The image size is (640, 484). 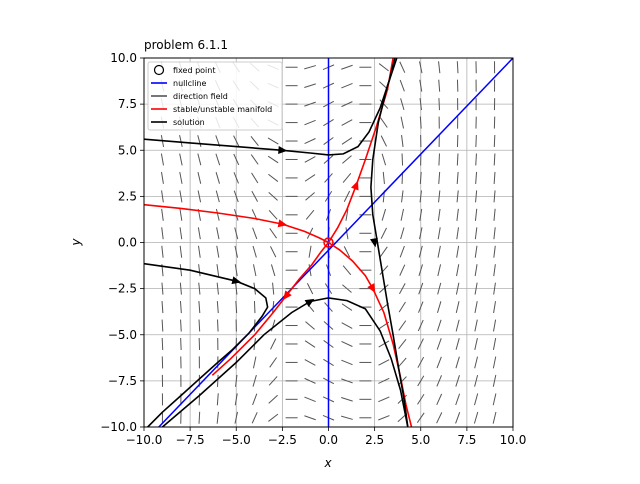 What do you see at coordinates (327, 463) in the screenshot?
I see `x-axis-label: x` at bounding box center [327, 463].